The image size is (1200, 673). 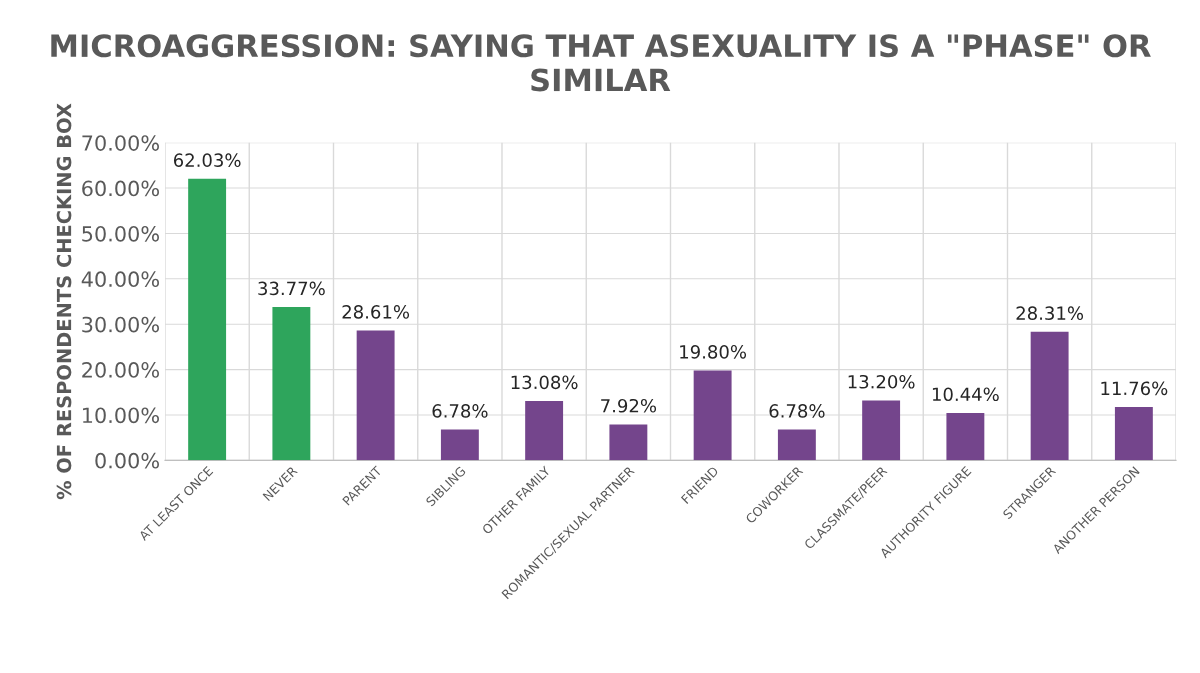 I want to click on data-label: 33.77%, so click(x=291, y=288).